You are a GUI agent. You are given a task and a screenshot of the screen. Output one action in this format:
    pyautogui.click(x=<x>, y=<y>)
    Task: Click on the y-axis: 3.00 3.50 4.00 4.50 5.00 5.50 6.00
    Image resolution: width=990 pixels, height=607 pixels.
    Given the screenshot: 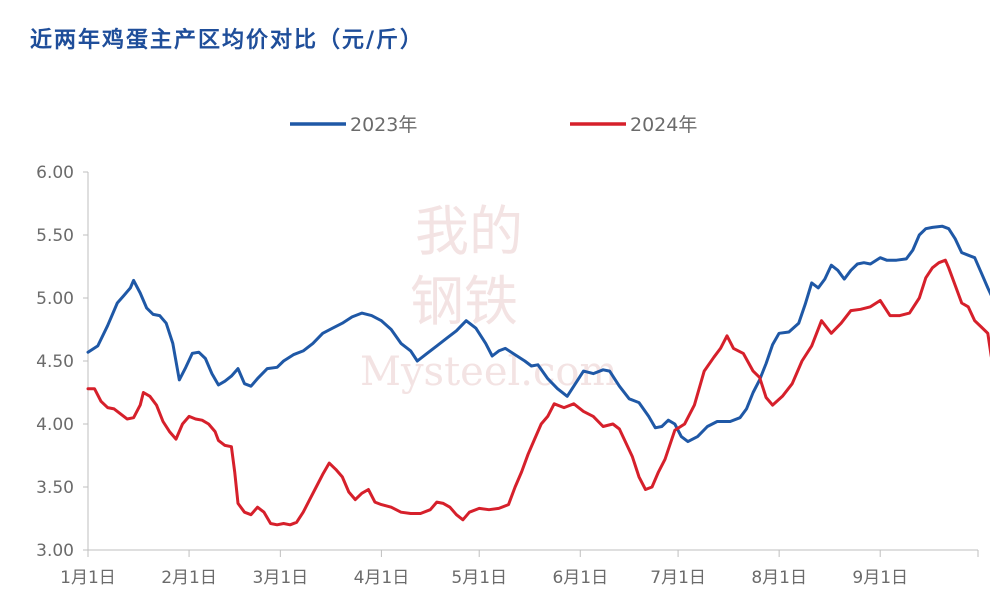 What is the action you would take?
    pyautogui.click(x=62, y=362)
    